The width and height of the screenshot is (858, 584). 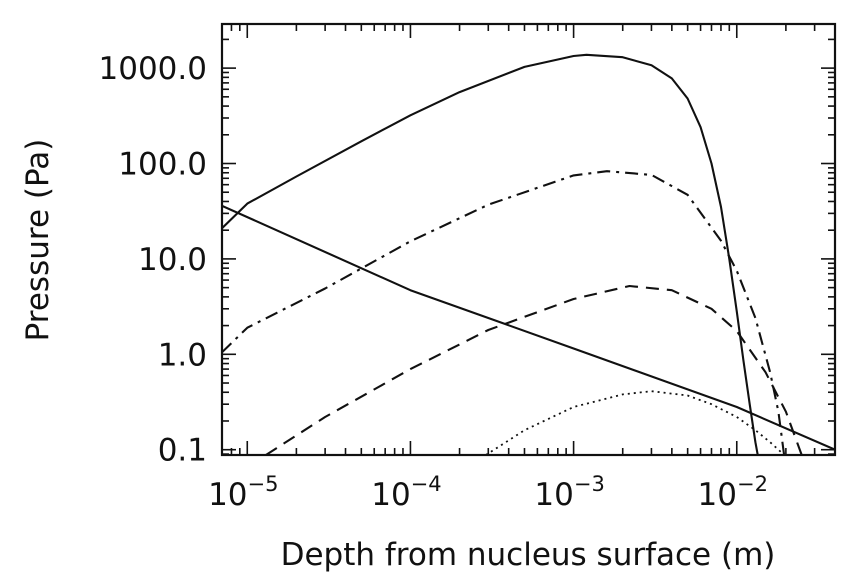 I want to click on y-tick-label: 1000.0, so click(x=153, y=69).